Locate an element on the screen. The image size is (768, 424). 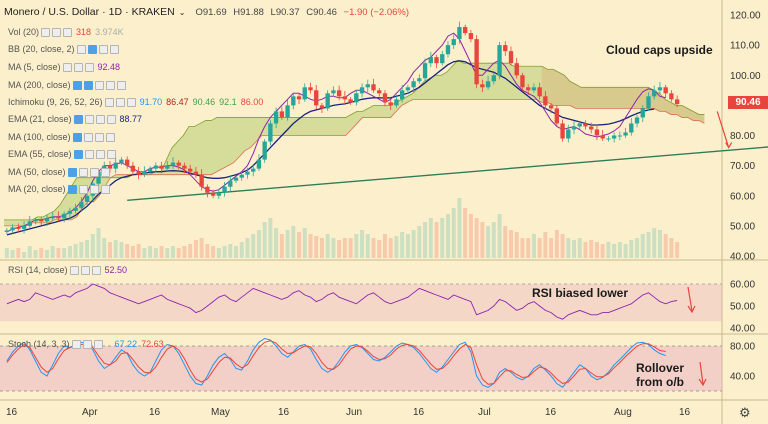
indicator-row: EMA (21, close) 88.77 is located at coordinates (75, 119).